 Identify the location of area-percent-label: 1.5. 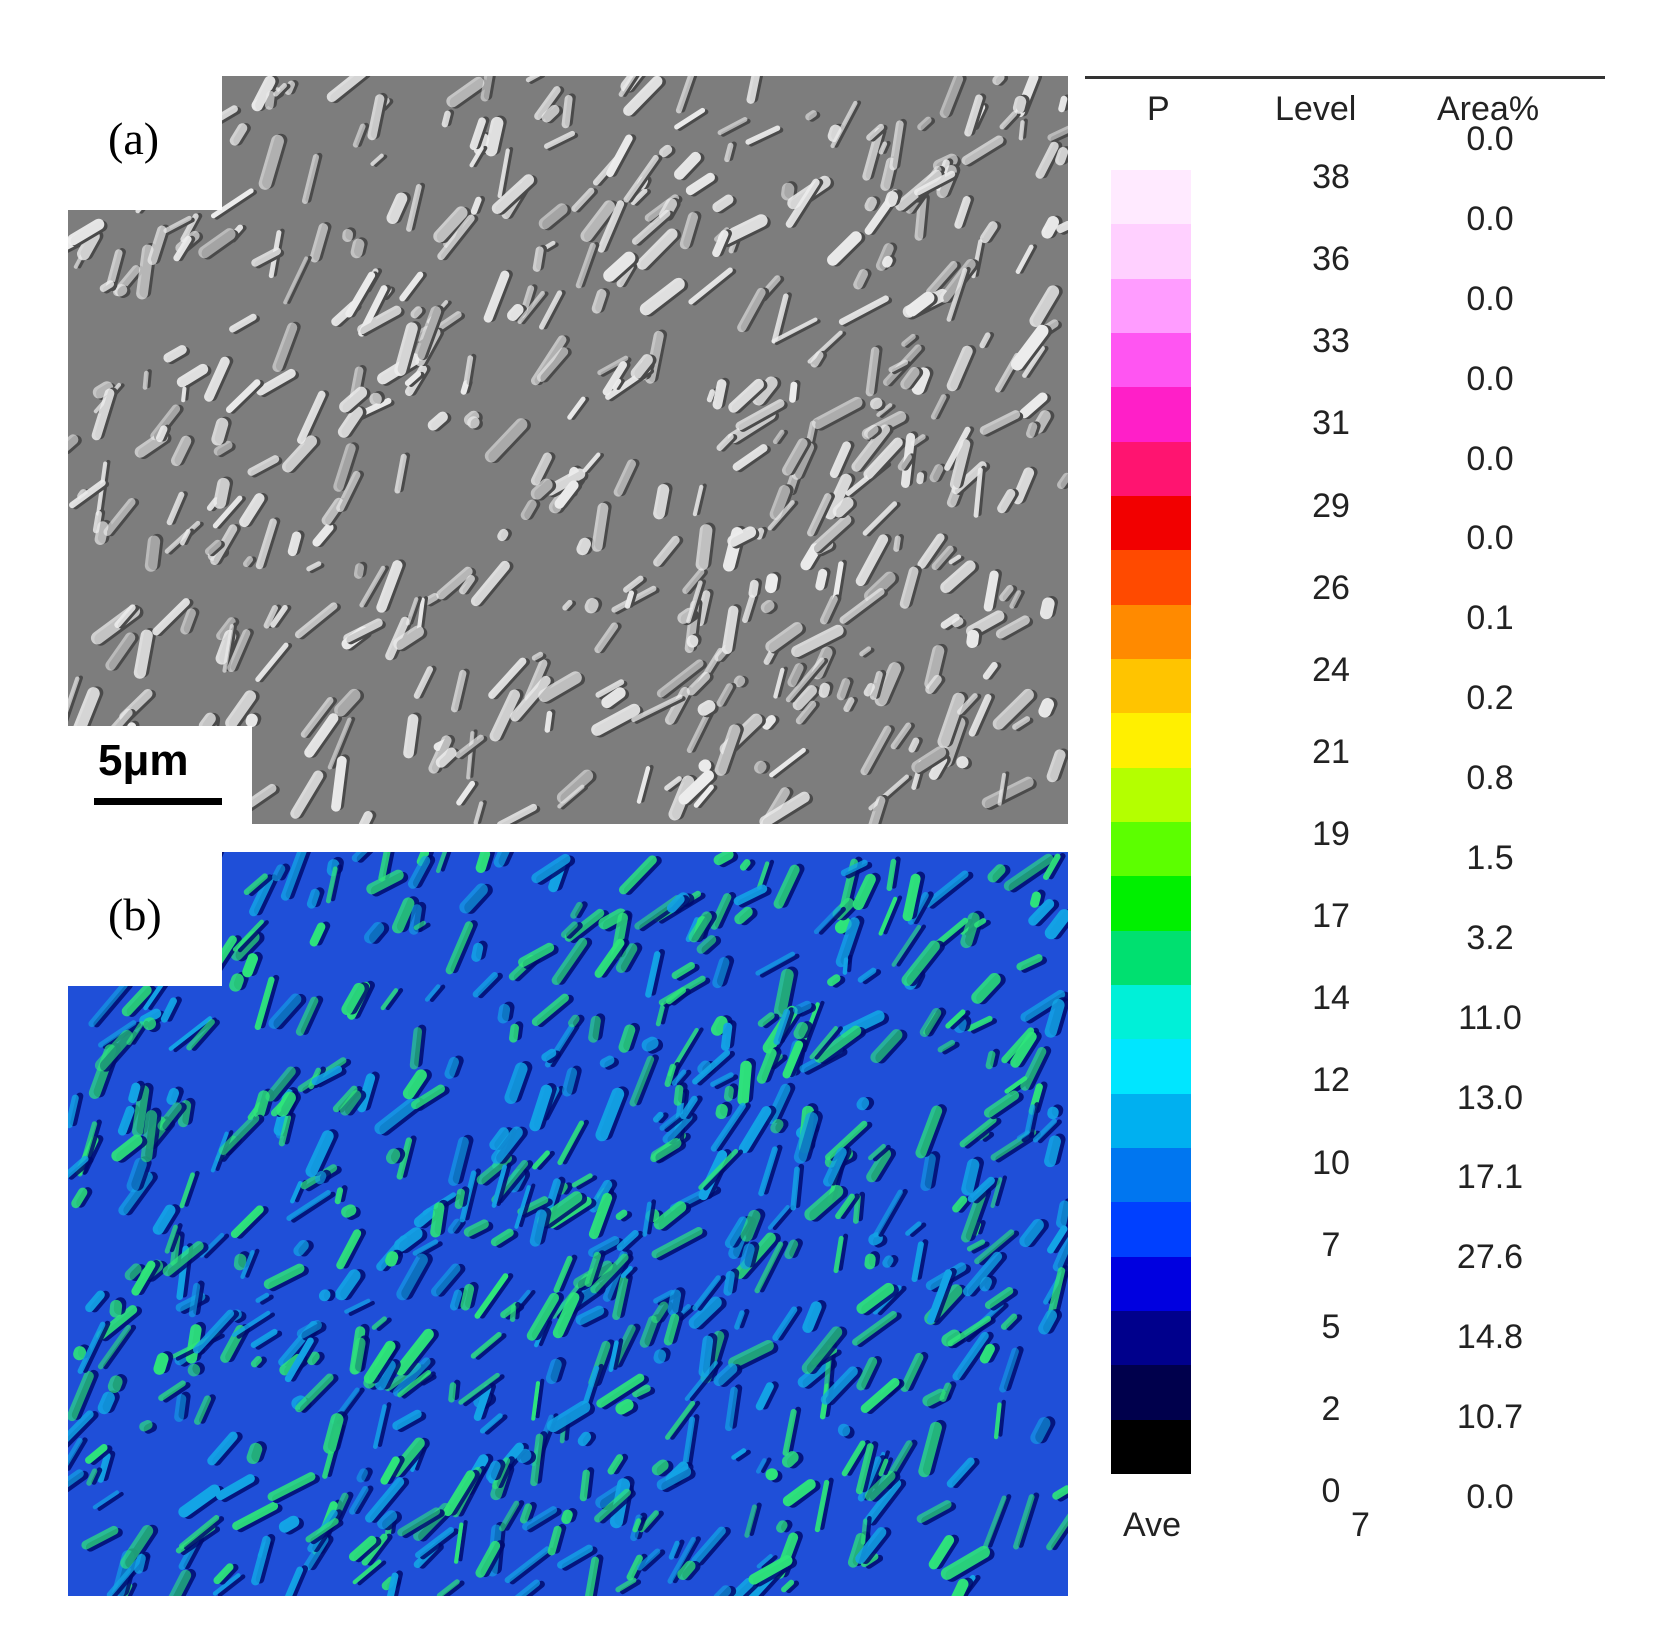
(1490, 858).